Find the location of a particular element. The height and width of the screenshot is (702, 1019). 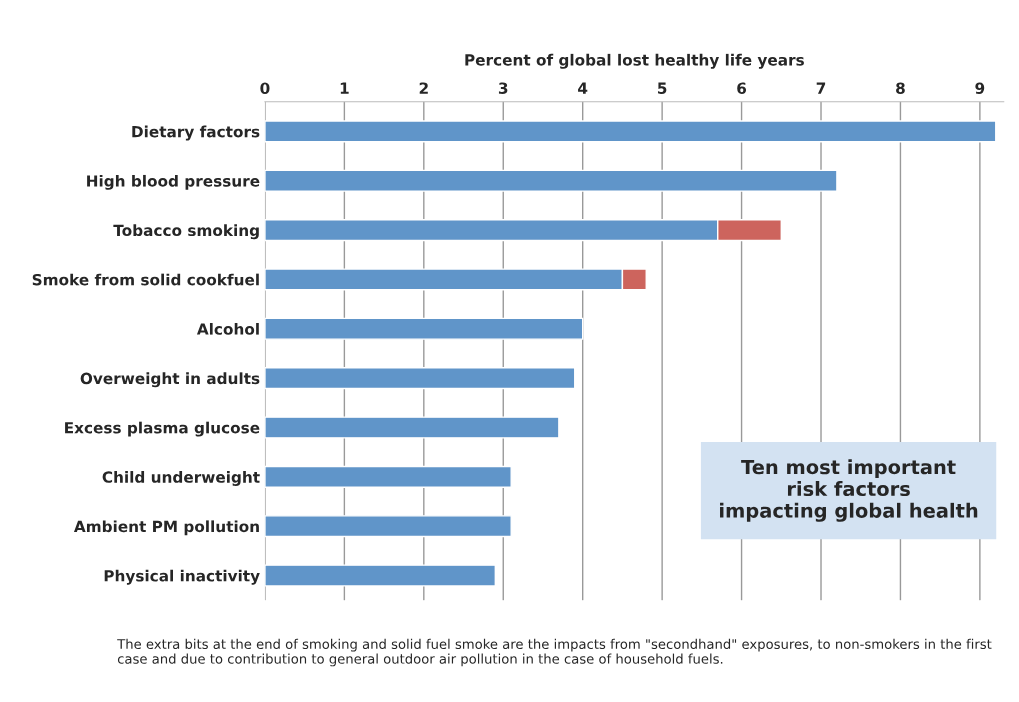

y-tick-label: Dietary factors is located at coordinates (196, 133).